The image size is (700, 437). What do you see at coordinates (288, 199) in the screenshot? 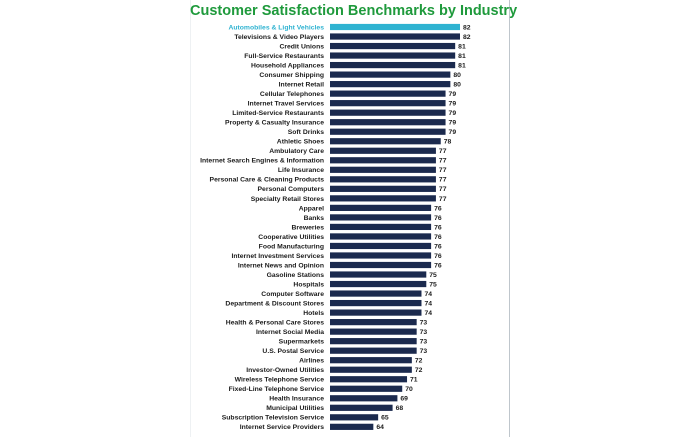
I see `category-label: Specialty Retail Stores` at bounding box center [288, 199].